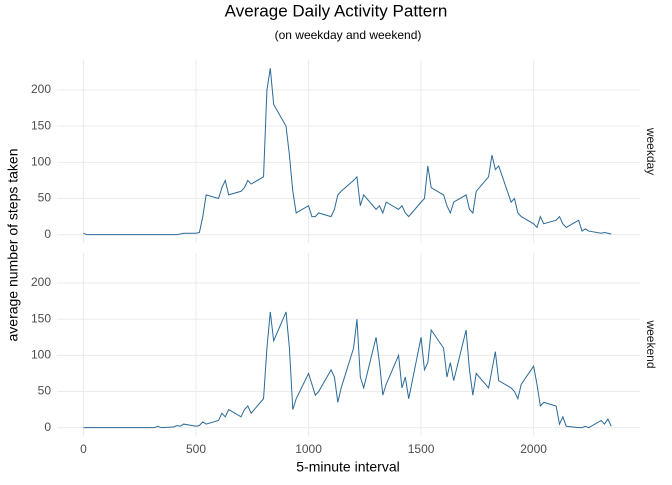  Describe the element at coordinates (13, 244) in the screenshot. I see `y-axis-title: average number of steps taken` at that location.